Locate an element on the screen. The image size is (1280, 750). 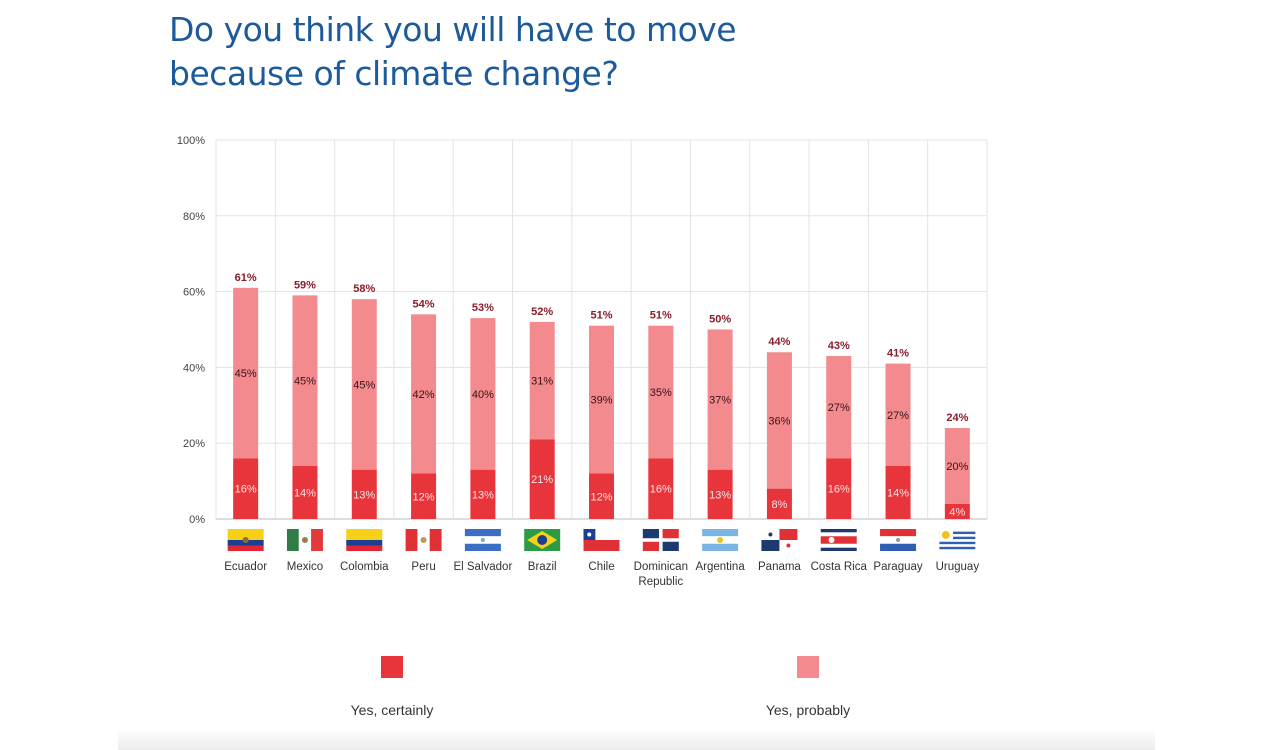
legend-item-certainly: Yes, certainly is located at coordinates (392, 687).